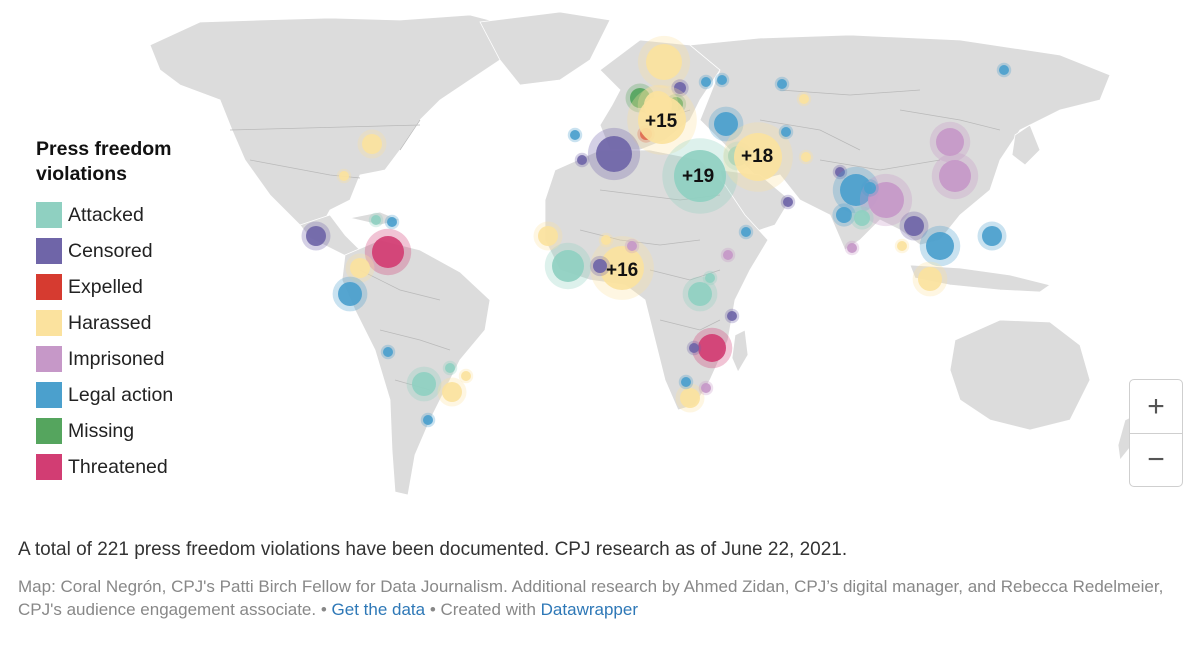  I want to click on legend-swatch-missing, so click(49, 431).